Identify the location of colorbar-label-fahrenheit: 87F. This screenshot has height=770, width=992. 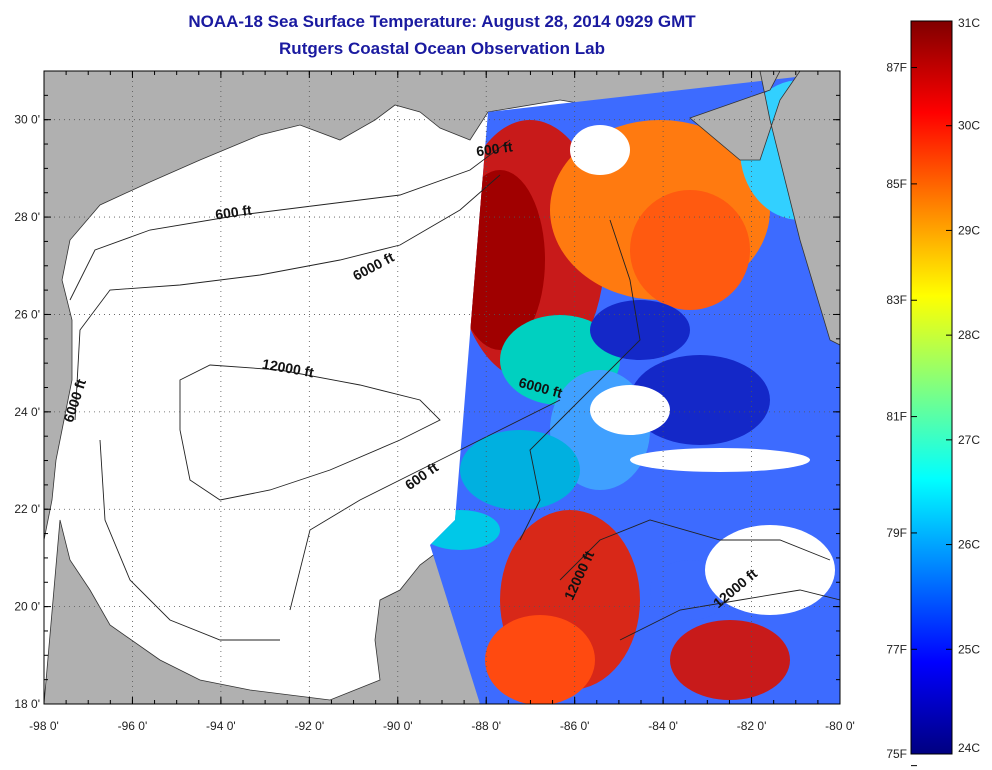
(896, 68).